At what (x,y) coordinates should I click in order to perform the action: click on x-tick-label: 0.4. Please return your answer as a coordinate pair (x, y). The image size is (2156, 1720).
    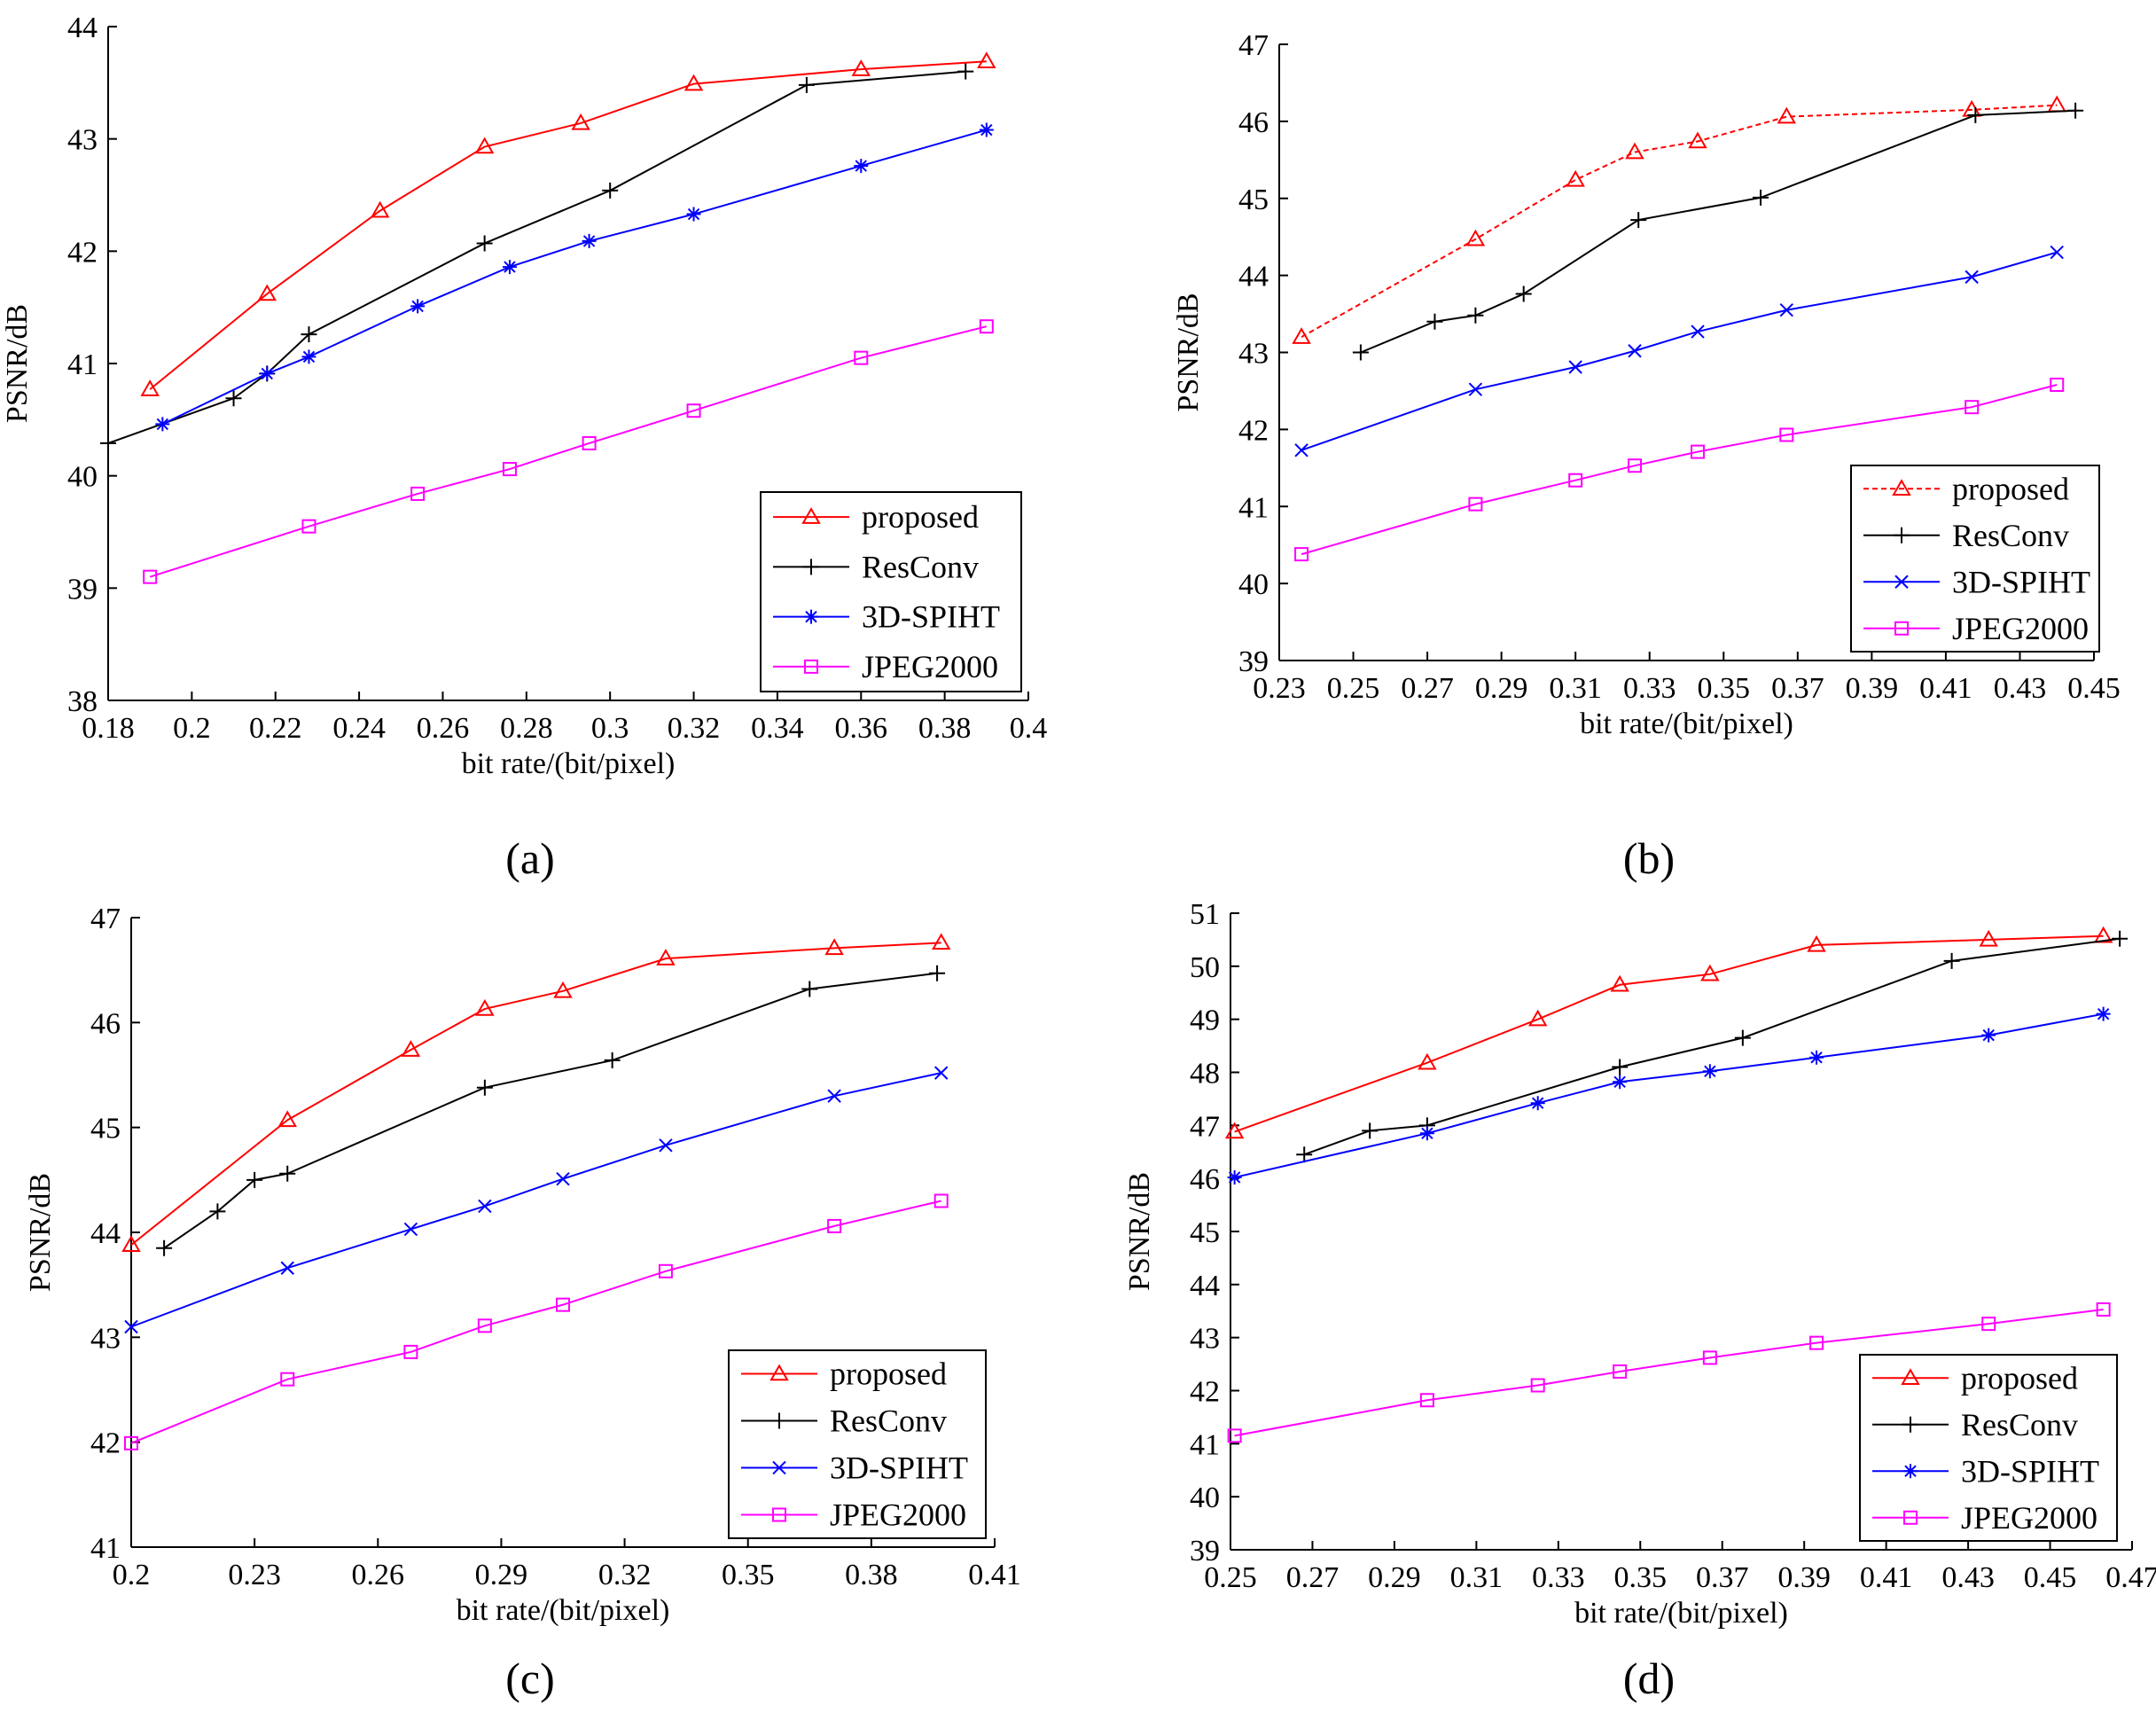
    Looking at the image, I should click on (1029, 728).